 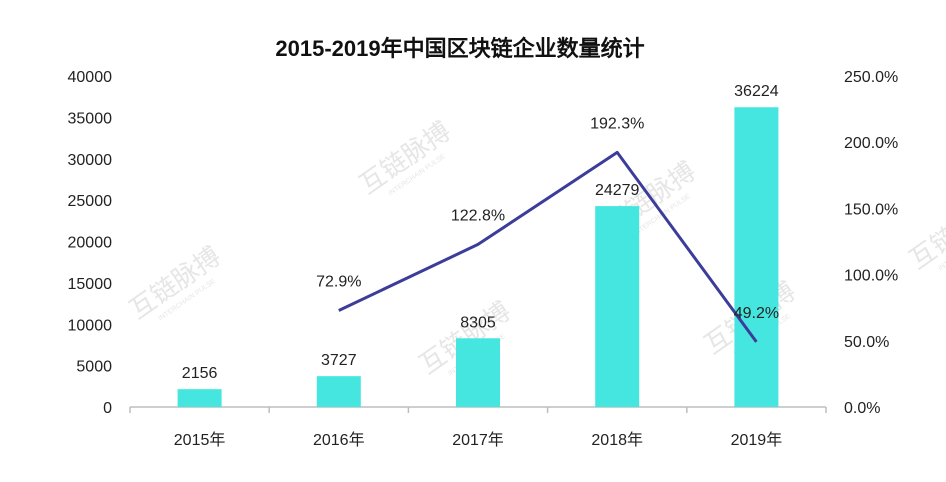 I want to click on right-axis-tick-label: 0.0%, so click(x=862, y=408).